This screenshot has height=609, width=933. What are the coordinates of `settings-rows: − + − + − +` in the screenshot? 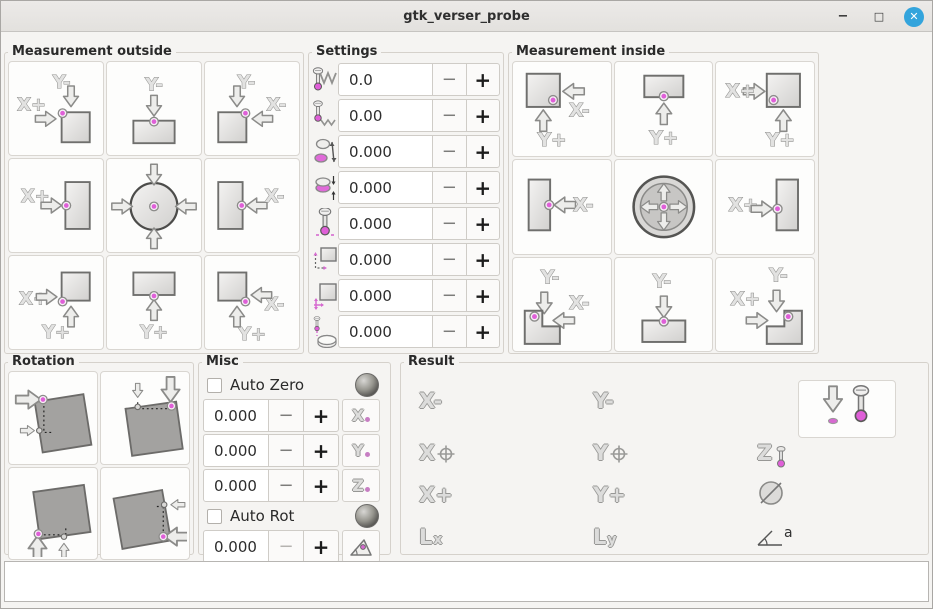 It's located at (406, 206).